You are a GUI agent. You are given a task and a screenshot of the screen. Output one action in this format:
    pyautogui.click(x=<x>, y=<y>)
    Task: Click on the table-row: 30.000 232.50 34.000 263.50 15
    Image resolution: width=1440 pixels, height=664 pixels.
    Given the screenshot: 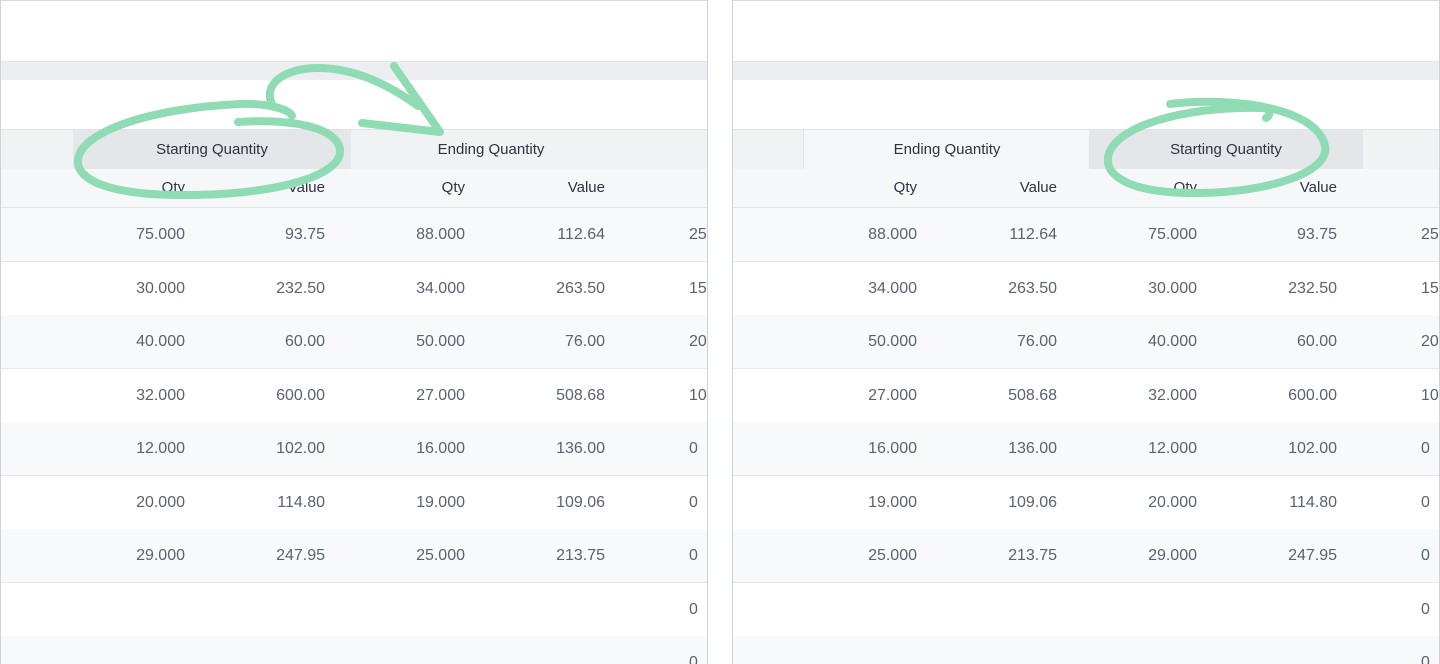 What is the action you would take?
    pyautogui.click(x=354, y=288)
    